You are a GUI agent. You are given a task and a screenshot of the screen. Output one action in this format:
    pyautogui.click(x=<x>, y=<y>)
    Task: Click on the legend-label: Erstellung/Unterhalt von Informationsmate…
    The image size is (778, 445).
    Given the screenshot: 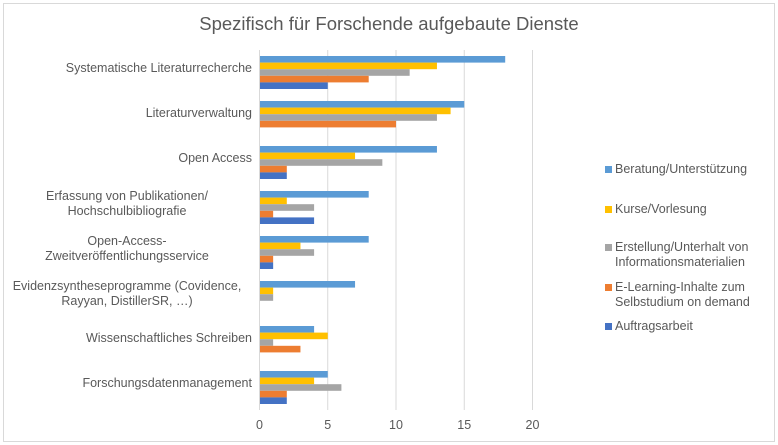 What is the action you would take?
    pyautogui.click(x=682, y=254)
    